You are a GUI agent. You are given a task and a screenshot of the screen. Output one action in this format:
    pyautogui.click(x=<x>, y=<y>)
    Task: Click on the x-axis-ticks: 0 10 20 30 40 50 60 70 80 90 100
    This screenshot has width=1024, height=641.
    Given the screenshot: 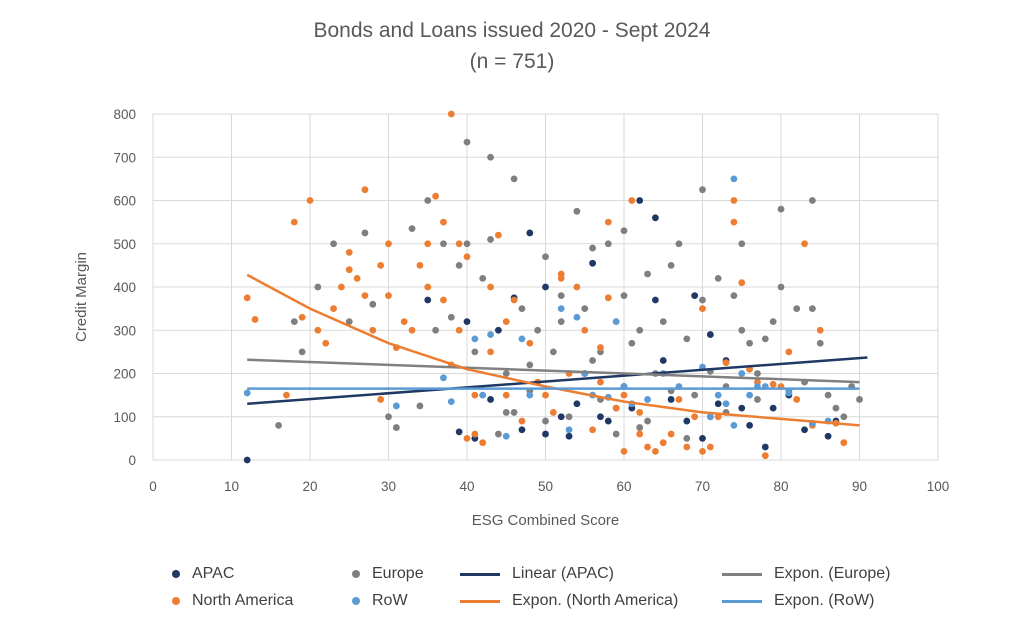 What is the action you would take?
    pyautogui.click(x=549, y=486)
    